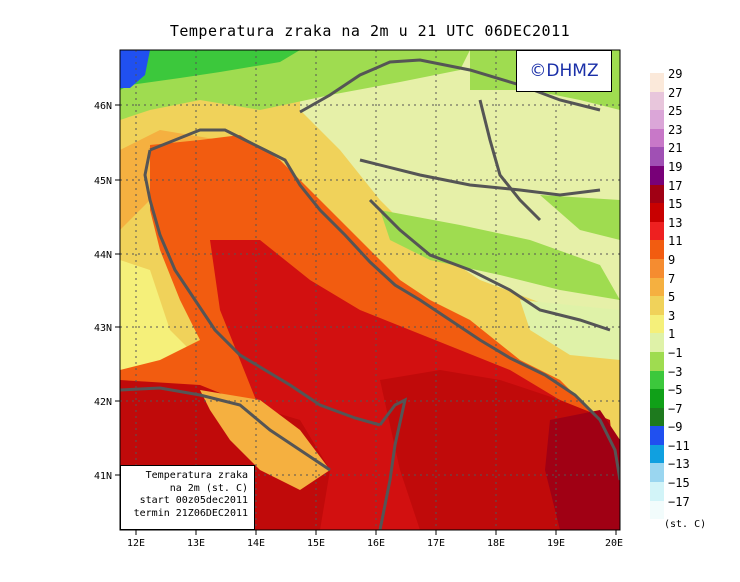 The height and width of the screenshot is (582, 740). What do you see at coordinates (103, 255) in the screenshot?
I see `y-tick-label: 44N` at bounding box center [103, 255].